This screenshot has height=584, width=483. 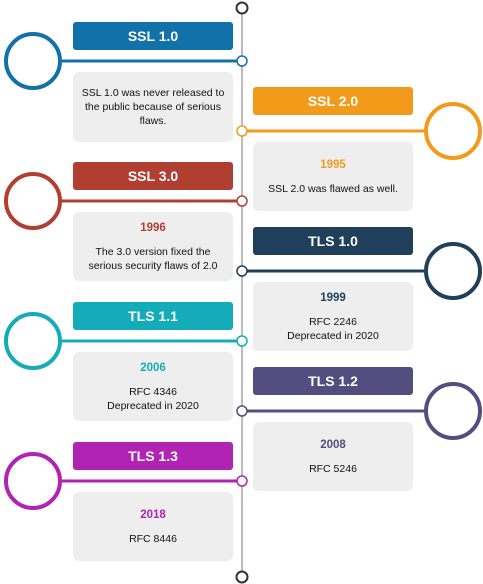 What do you see at coordinates (153, 176) in the screenshot?
I see `event-title-ssl-3-0: SSL 3.0` at bounding box center [153, 176].